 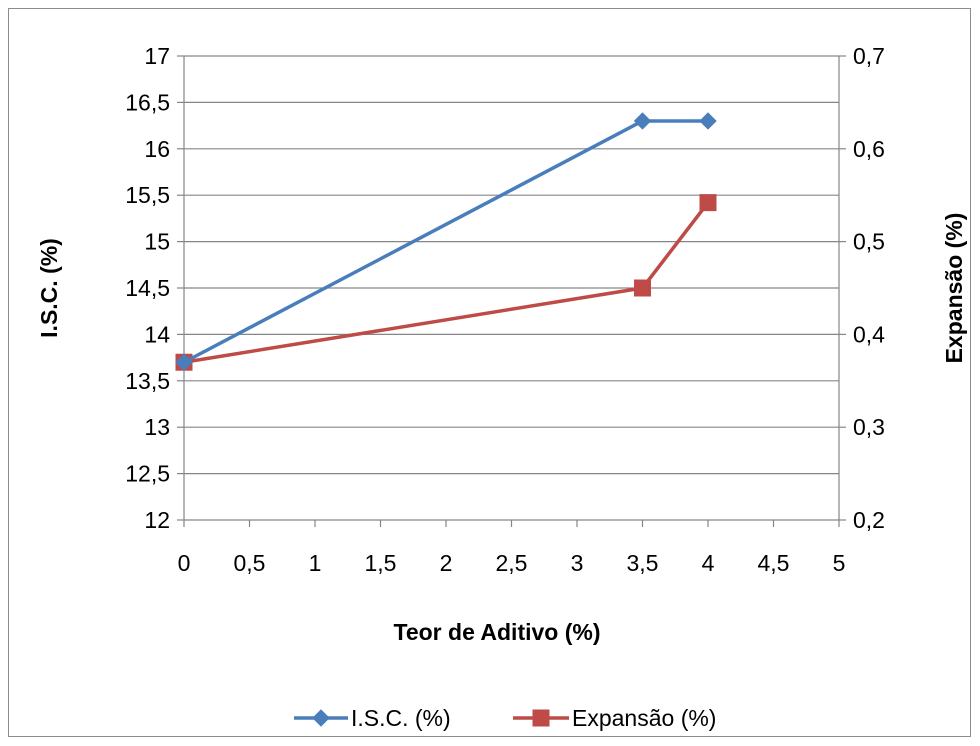 What do you see at coordinates (147, 381) in the screenshot?
I see `y-tick-label: 13,5` at bounding box center [147, 381].